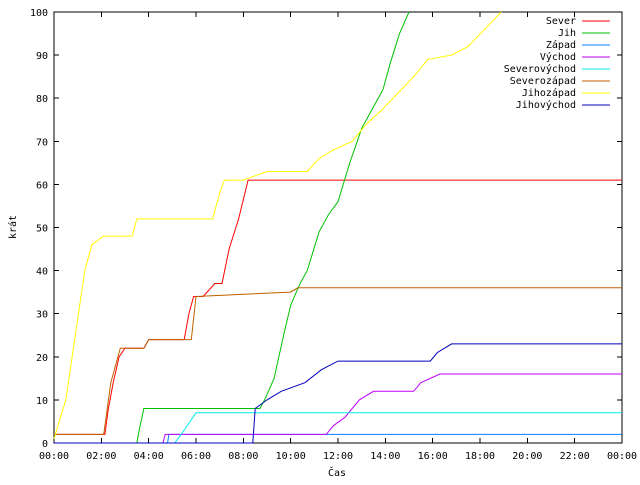 This screenshot has height=485, width=640. Describe the element at coordinates (42, 401) in the screenshot. I see `y-tick-label: 10` at that location.